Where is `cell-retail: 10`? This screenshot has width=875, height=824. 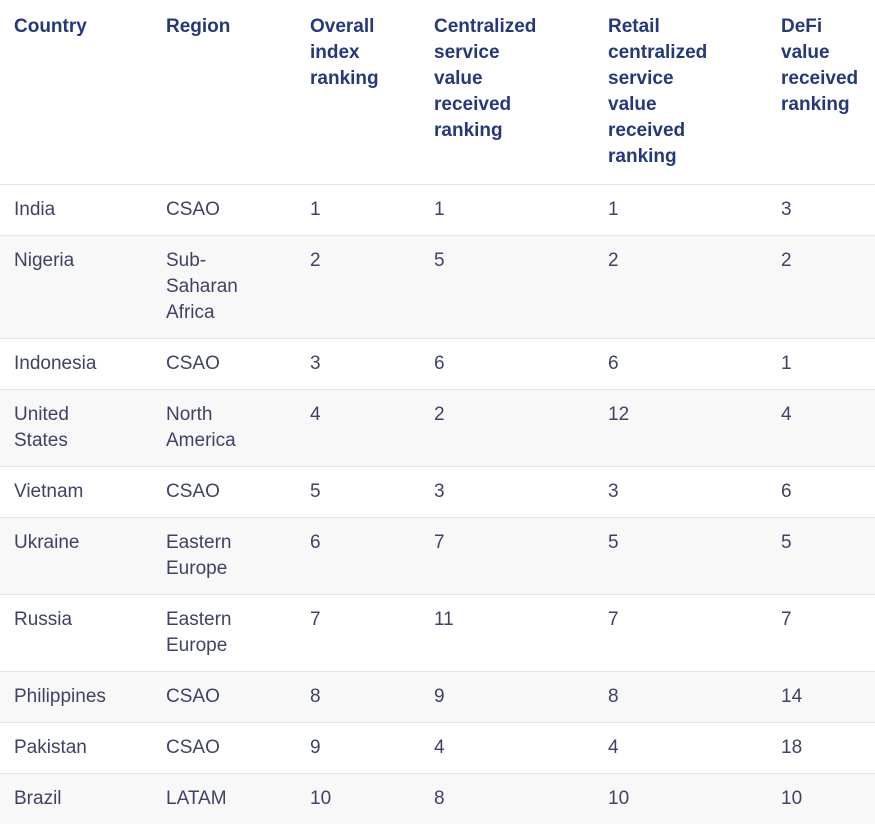 cell-retail: 10 is located at coordinates (680, 799).